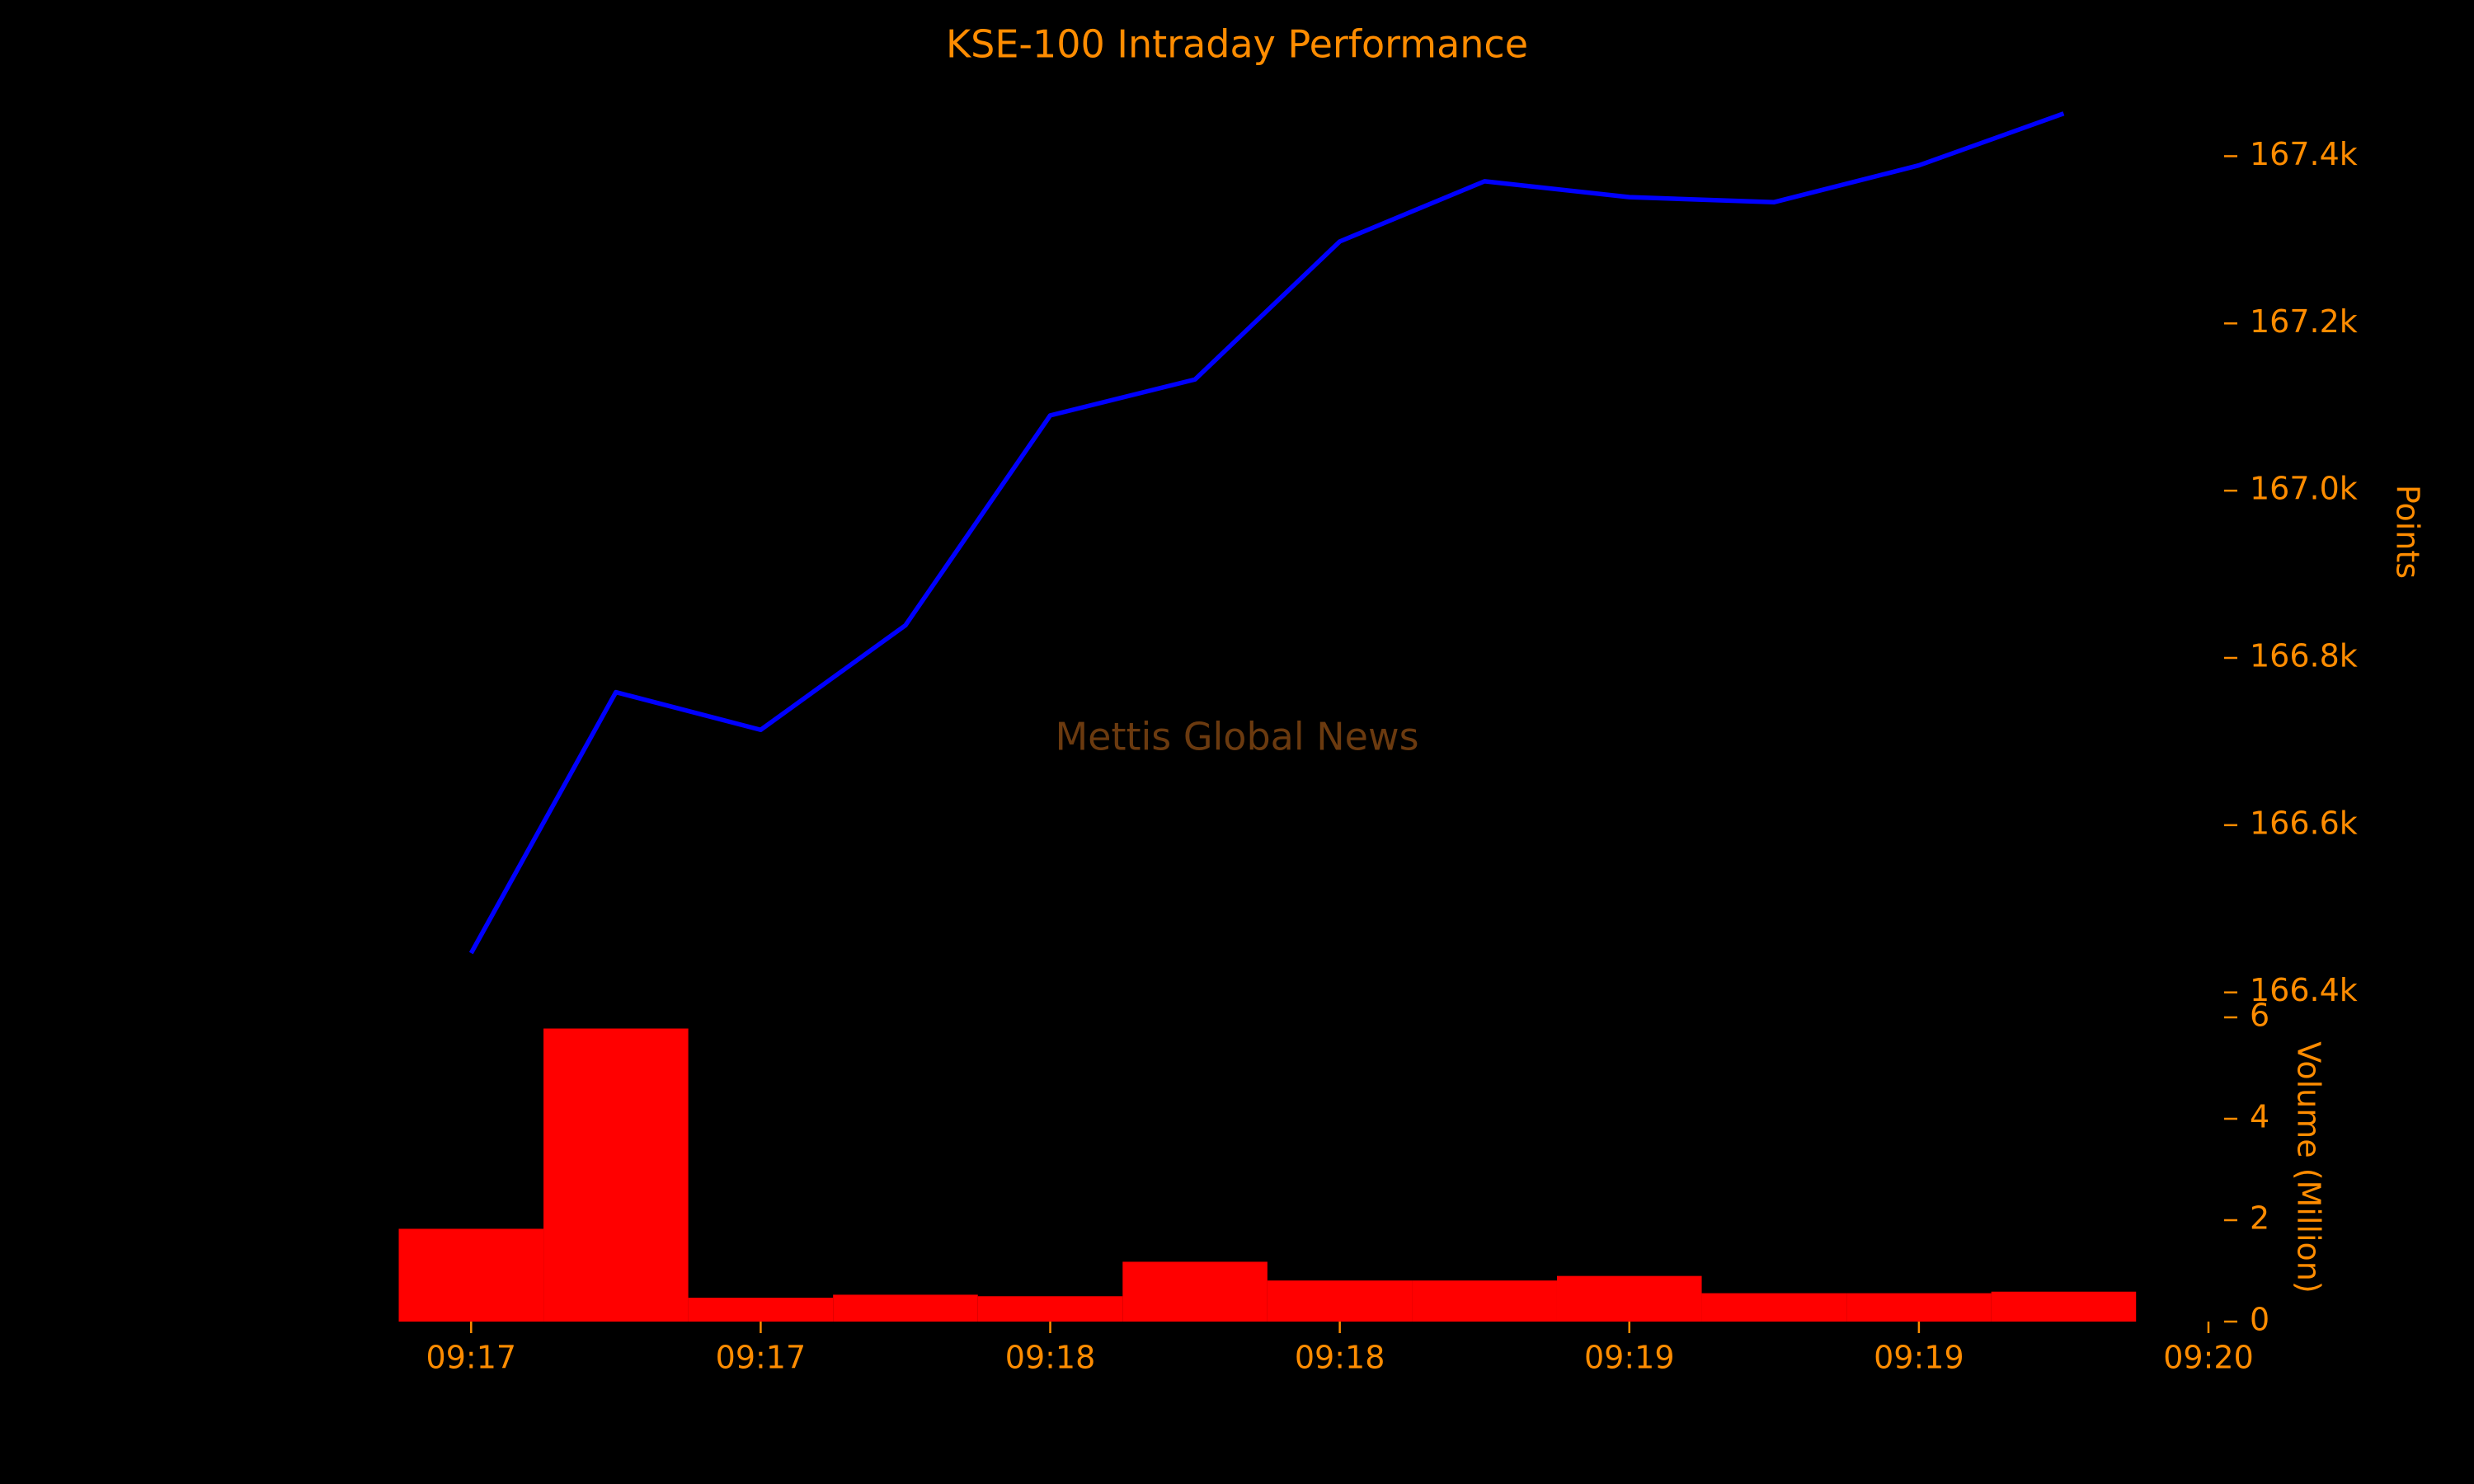  What do you see at coordinates (2208, 1358) in the screenshot?
I see `x-tick-label: 09:20` at bounding box center [2208, 1358].